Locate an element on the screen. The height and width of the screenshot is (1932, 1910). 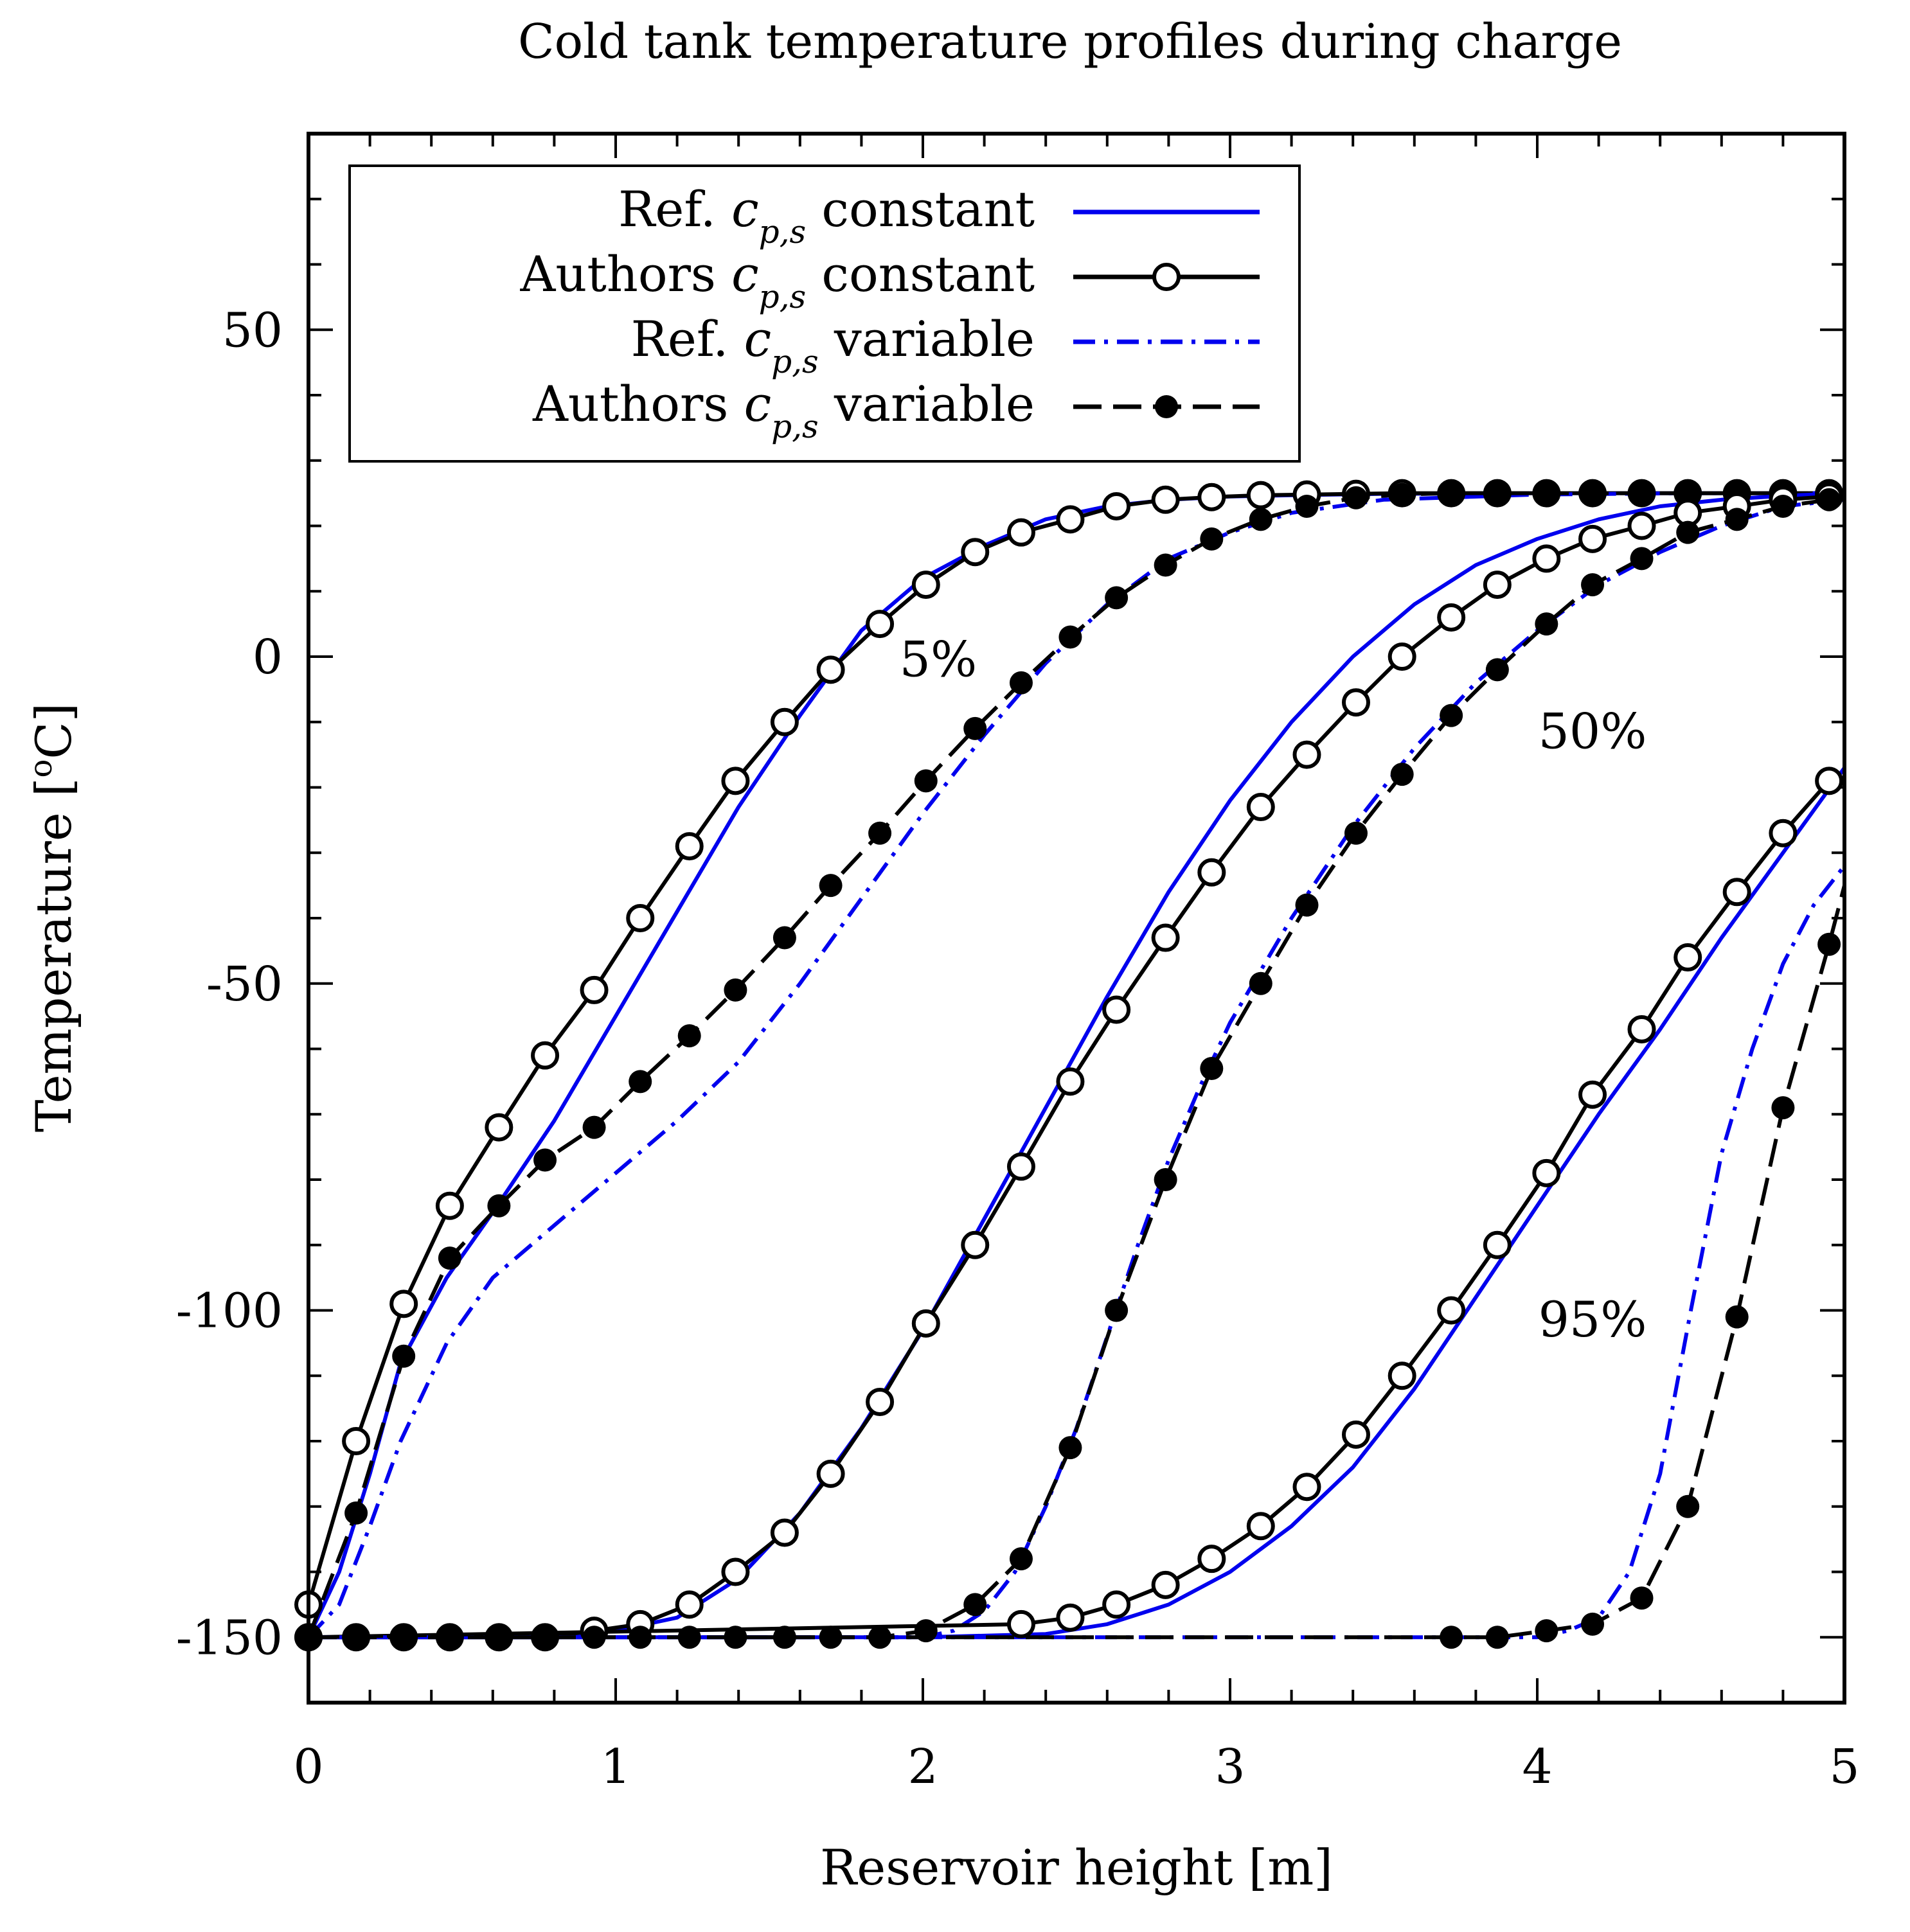
legend-label: Authors cp,s variable is located at coordinates (783, 410).